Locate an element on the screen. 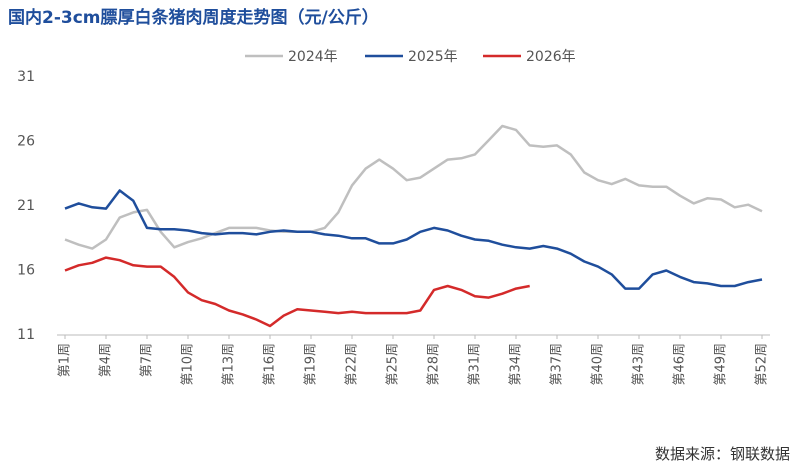 Image resolution: width=800 pixels, height=472 pixels. source: 数据来源：钢联数据 is located at coordinates (722, 454).